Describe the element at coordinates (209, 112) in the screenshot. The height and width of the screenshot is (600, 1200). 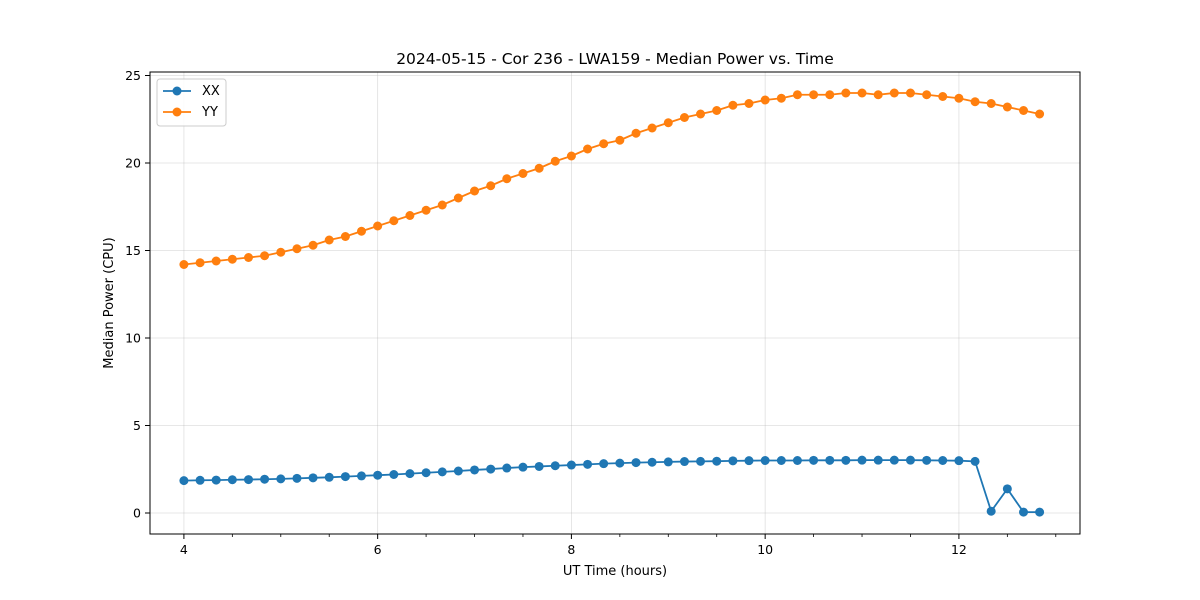
I see `legend-label-yy: YY` at that location.